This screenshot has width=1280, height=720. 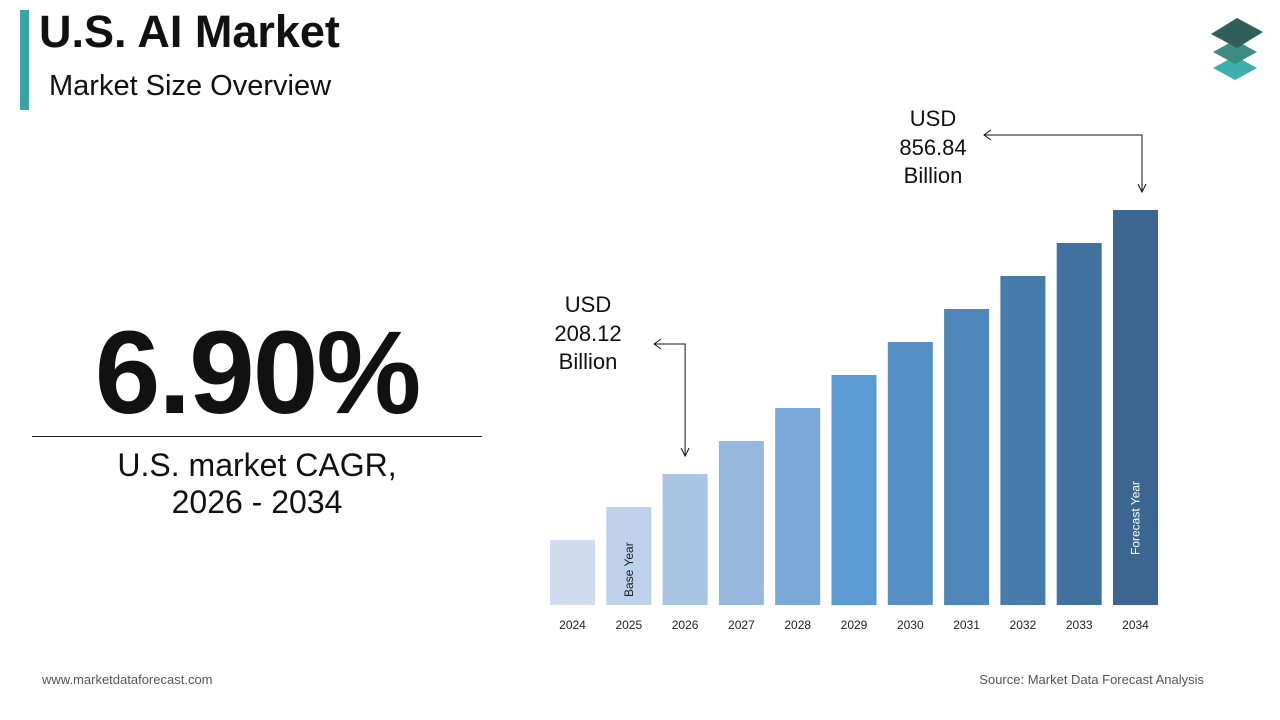 What do you see at coordinates (1079, 424) in the screenshot?
I see `bar-2033` at bounding box center [1079, 424].